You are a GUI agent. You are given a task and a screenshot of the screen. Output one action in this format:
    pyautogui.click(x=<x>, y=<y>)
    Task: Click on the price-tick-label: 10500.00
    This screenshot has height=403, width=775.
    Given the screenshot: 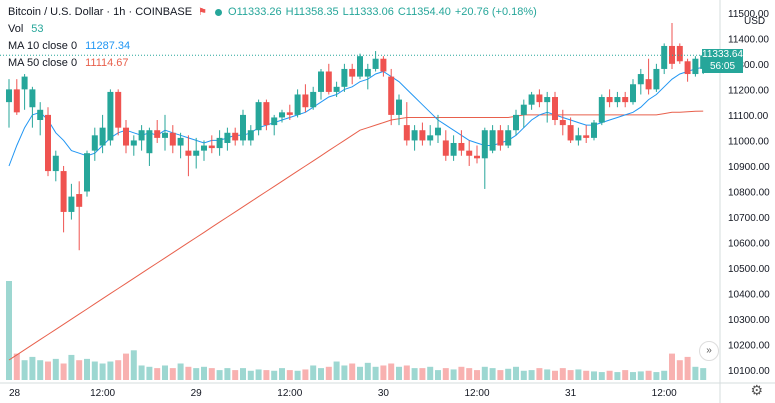 What is the action you would take?
    pyautogui.click(x=749, y=269)
    